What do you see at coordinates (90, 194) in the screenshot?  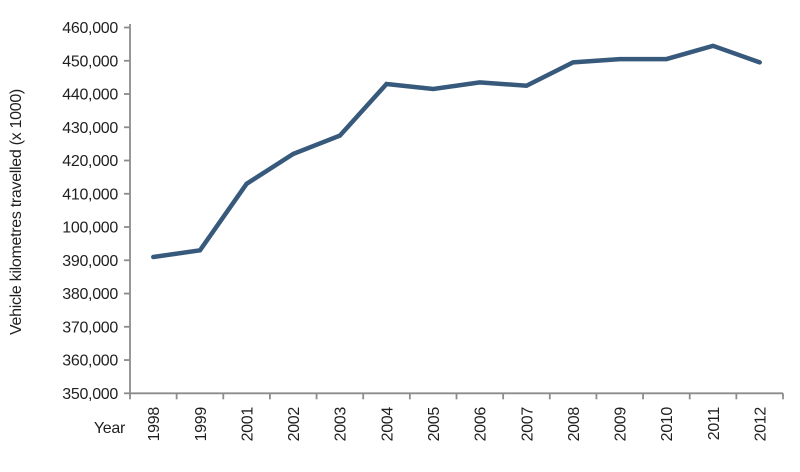 I see `y-tick-label: 410,000` at bounding box center [90, 194].